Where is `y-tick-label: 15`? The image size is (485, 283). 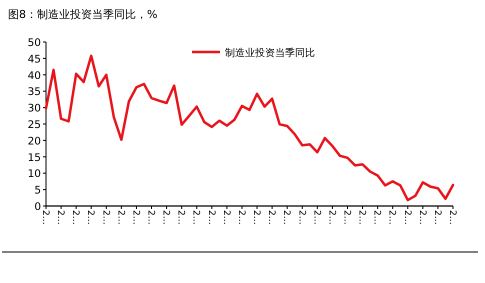
y-tick-label: 15 is located at coordinates (34, 158).